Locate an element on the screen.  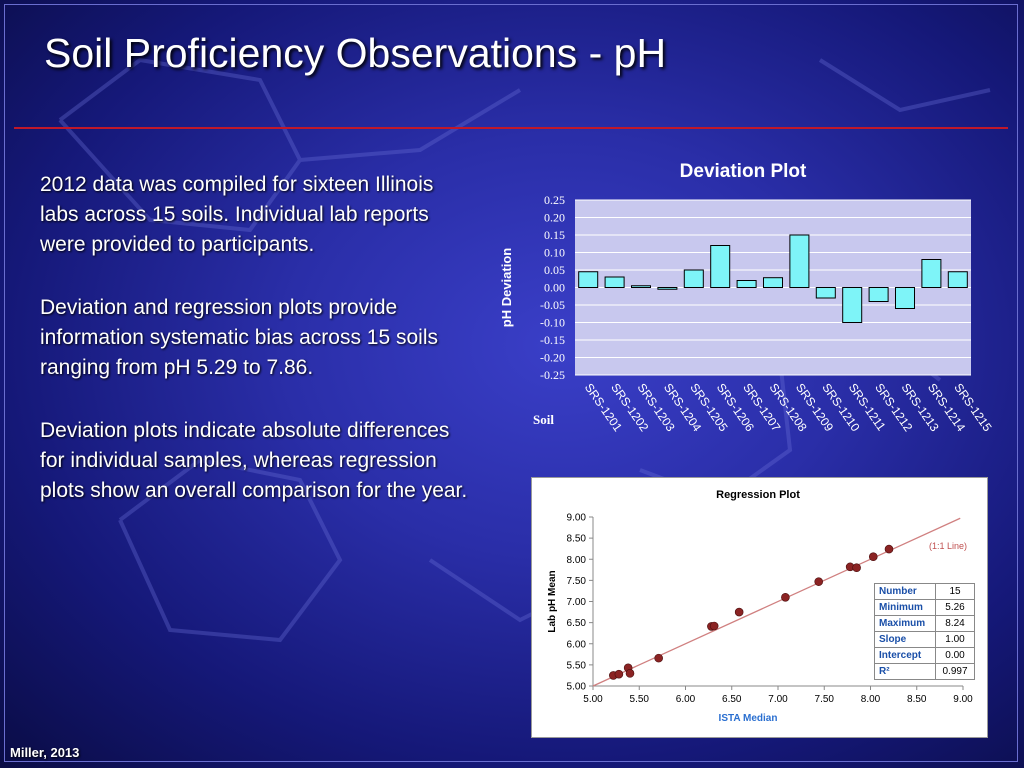
stats-value: 0.997 is located at coordinates (955, 671).